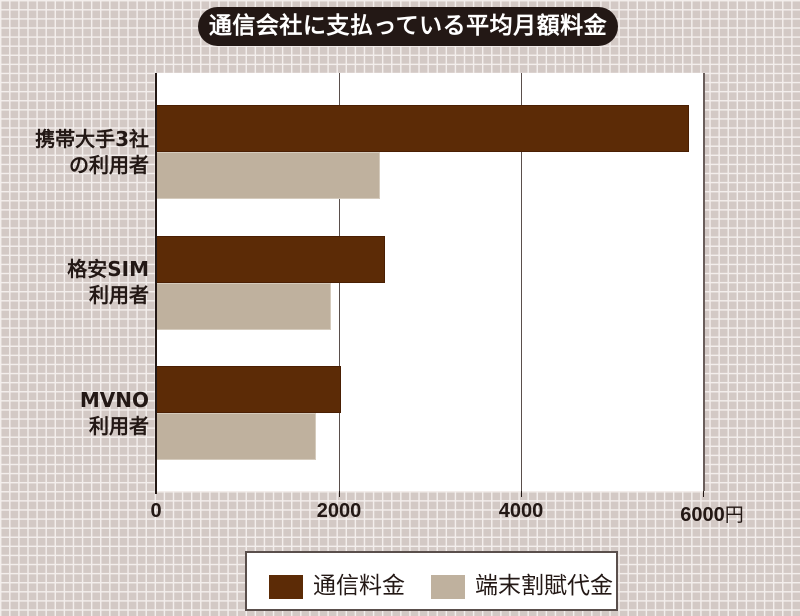 Image resolution: width=800 pixels, height=616 pixels. Describe the element at coordinates (448, 587) in the screenshot. I see `legend-swatch-device` at that location.